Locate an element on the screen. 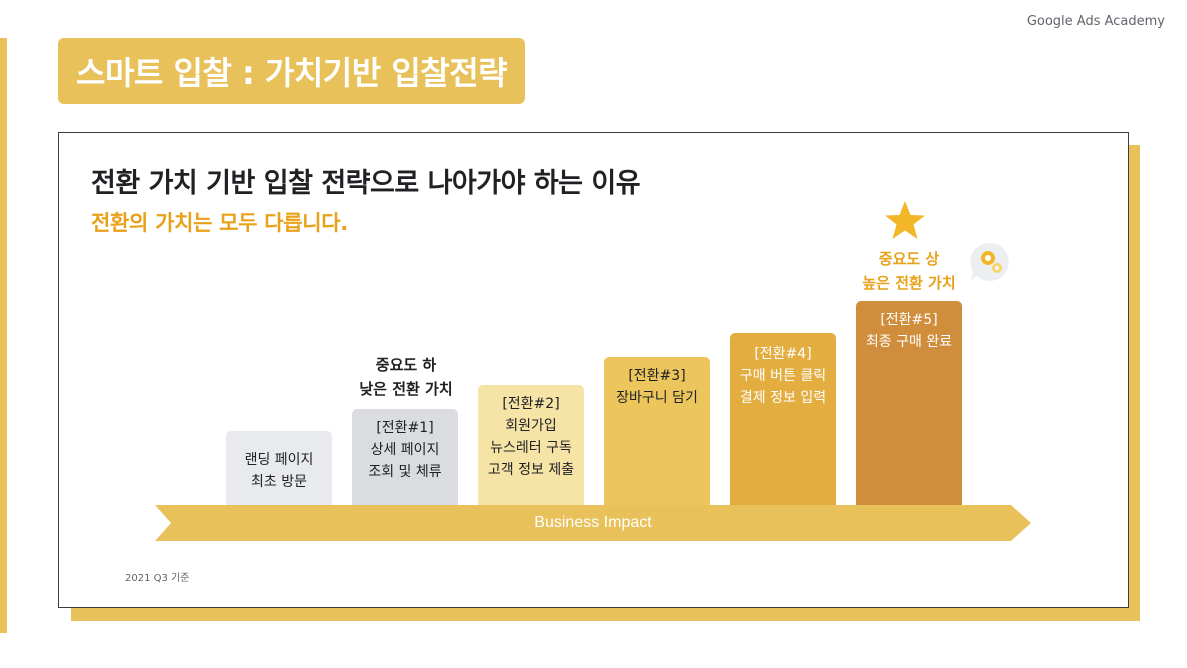  step-text: [전환#2] is located at coordinates (531, 404).